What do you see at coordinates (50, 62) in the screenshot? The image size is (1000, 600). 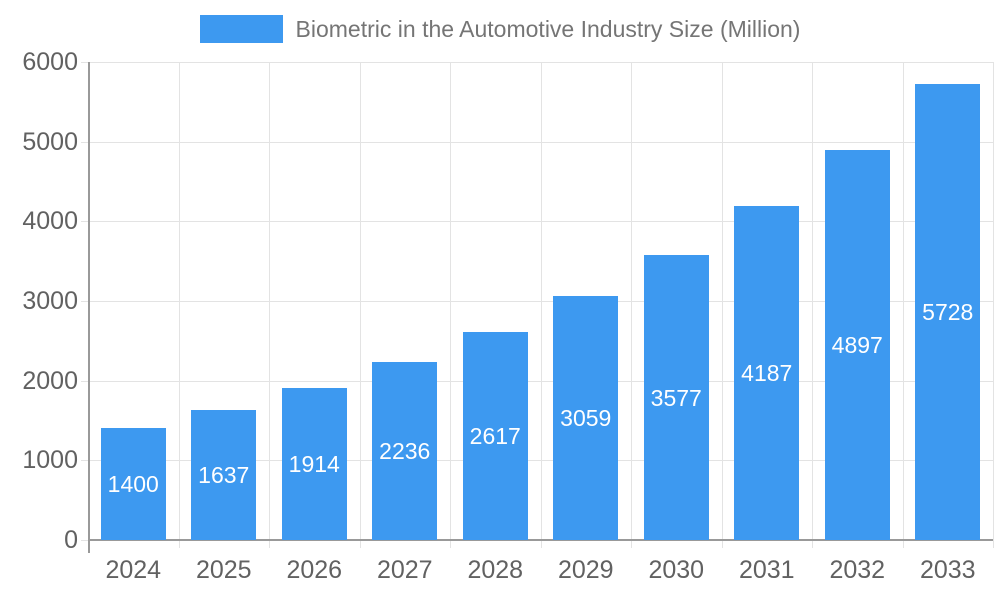 I see `y-tick-label: 6000` at bounding box center [50, 62].